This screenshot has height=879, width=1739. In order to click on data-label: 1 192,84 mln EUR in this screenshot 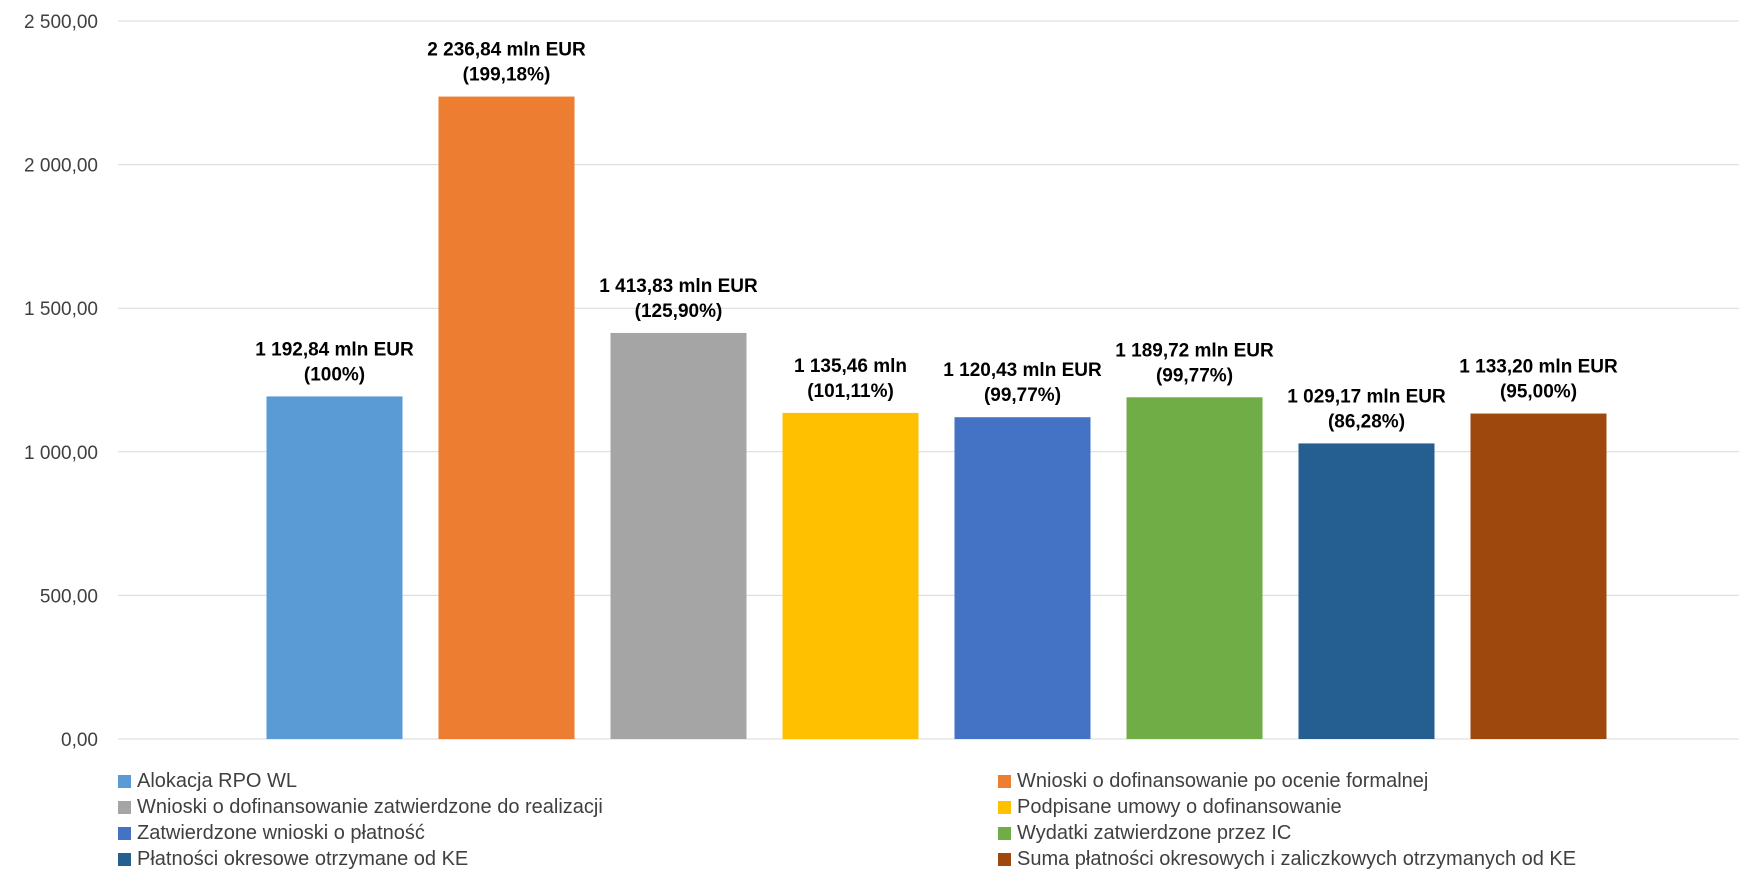, I will do `click(334, 349)`.